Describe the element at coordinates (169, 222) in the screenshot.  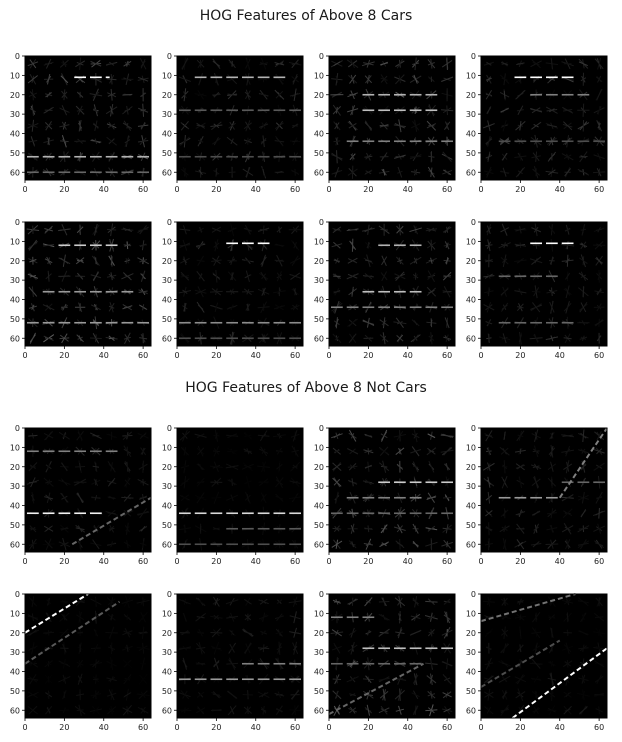
I see `y-tick-label: 0` at that location.